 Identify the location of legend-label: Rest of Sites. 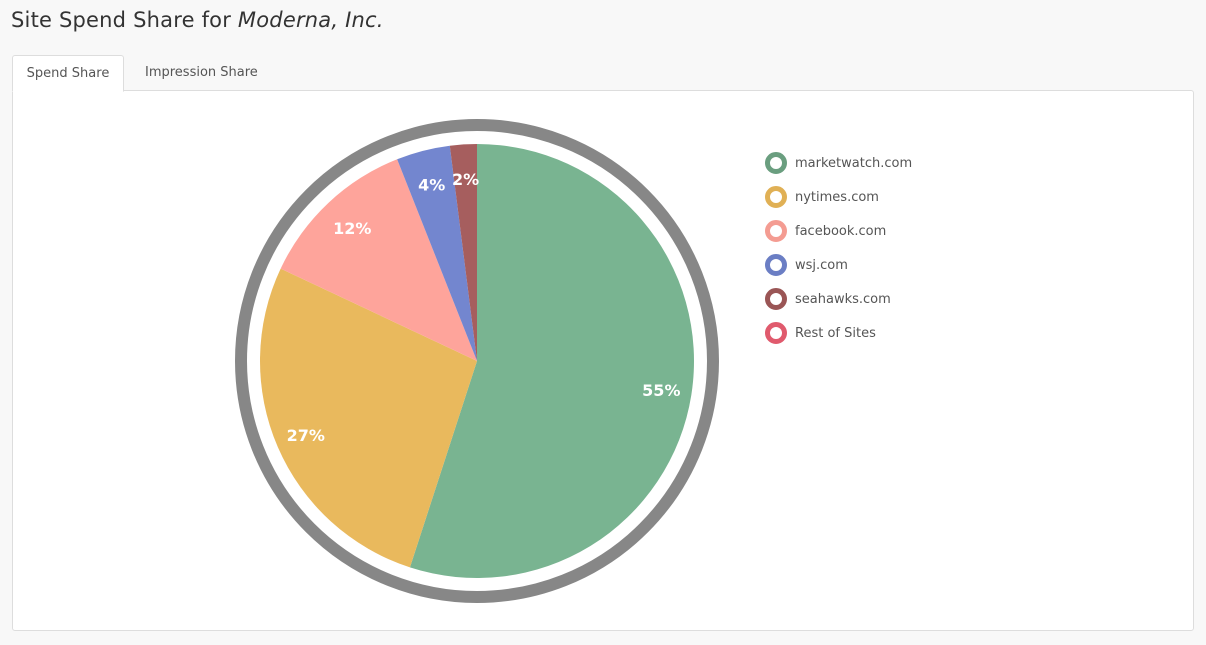
(835, 333).